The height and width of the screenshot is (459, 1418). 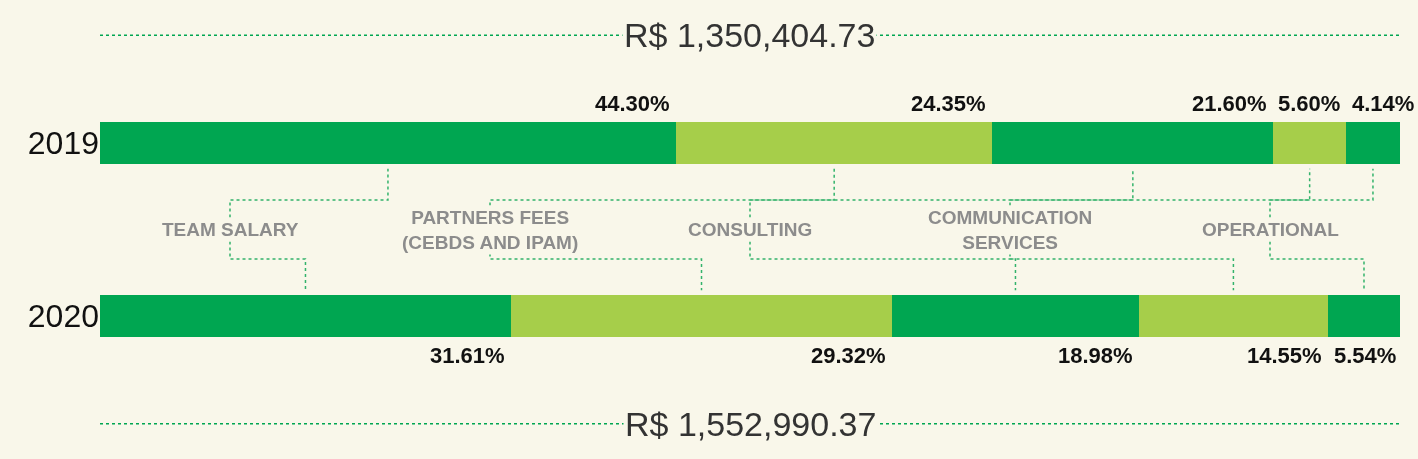 What do you see at coordinates (63, 142) in the screenshot?
I see `y-tick-label: 2019` at bounding box center [63, 142].